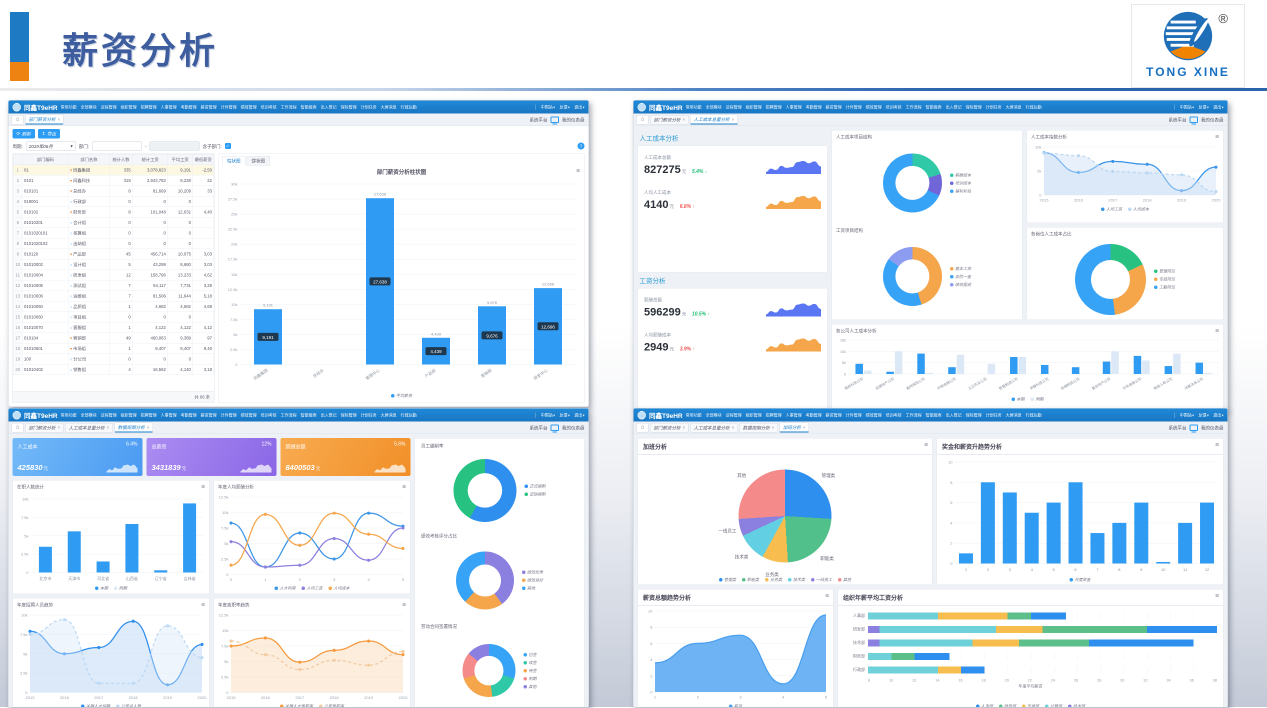 This screenshot has height=708, width=1267. Describe the element at coordinates (773, 427) in the screenshot. I see `close-icon: ×` at that location.